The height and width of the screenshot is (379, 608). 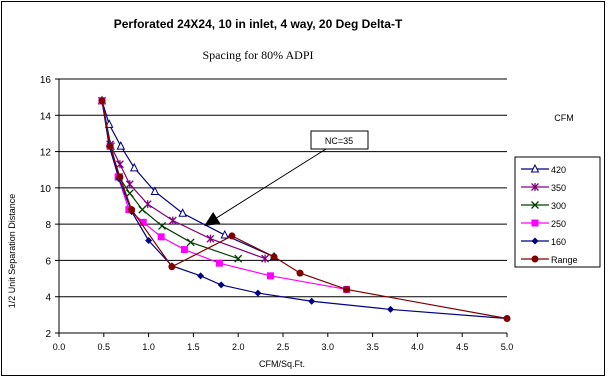 I want to click on y-tick-label-4: 10, so click(x=46, y=189).